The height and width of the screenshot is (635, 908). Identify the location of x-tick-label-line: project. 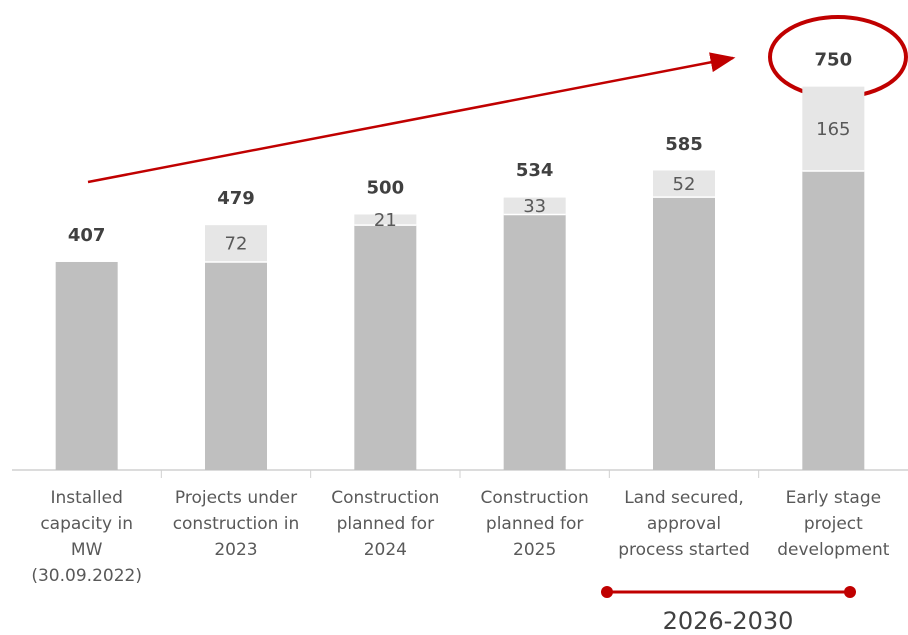
(833, 524).